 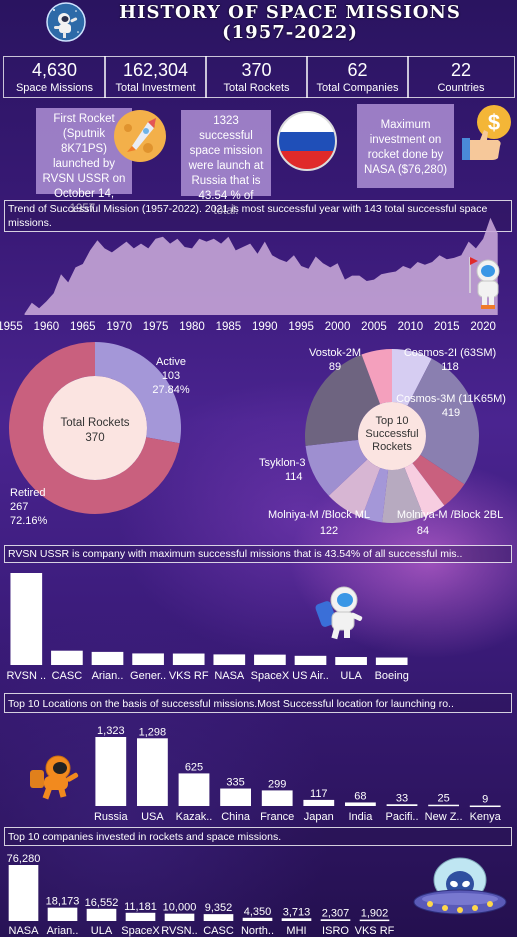 I want to click on slice-label-name: Vostok-2M, so click(x=335, y=353).